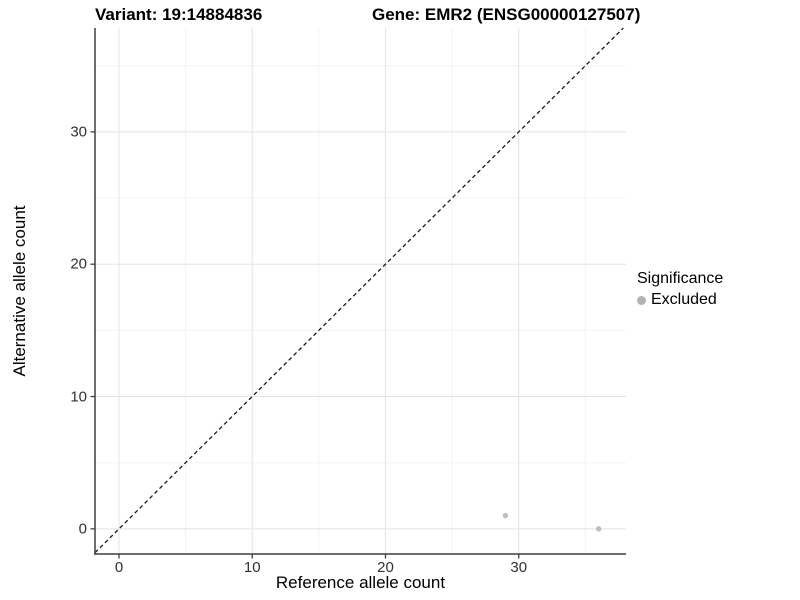  I want to click on legend: Significance Excluded, so click(680, 289).